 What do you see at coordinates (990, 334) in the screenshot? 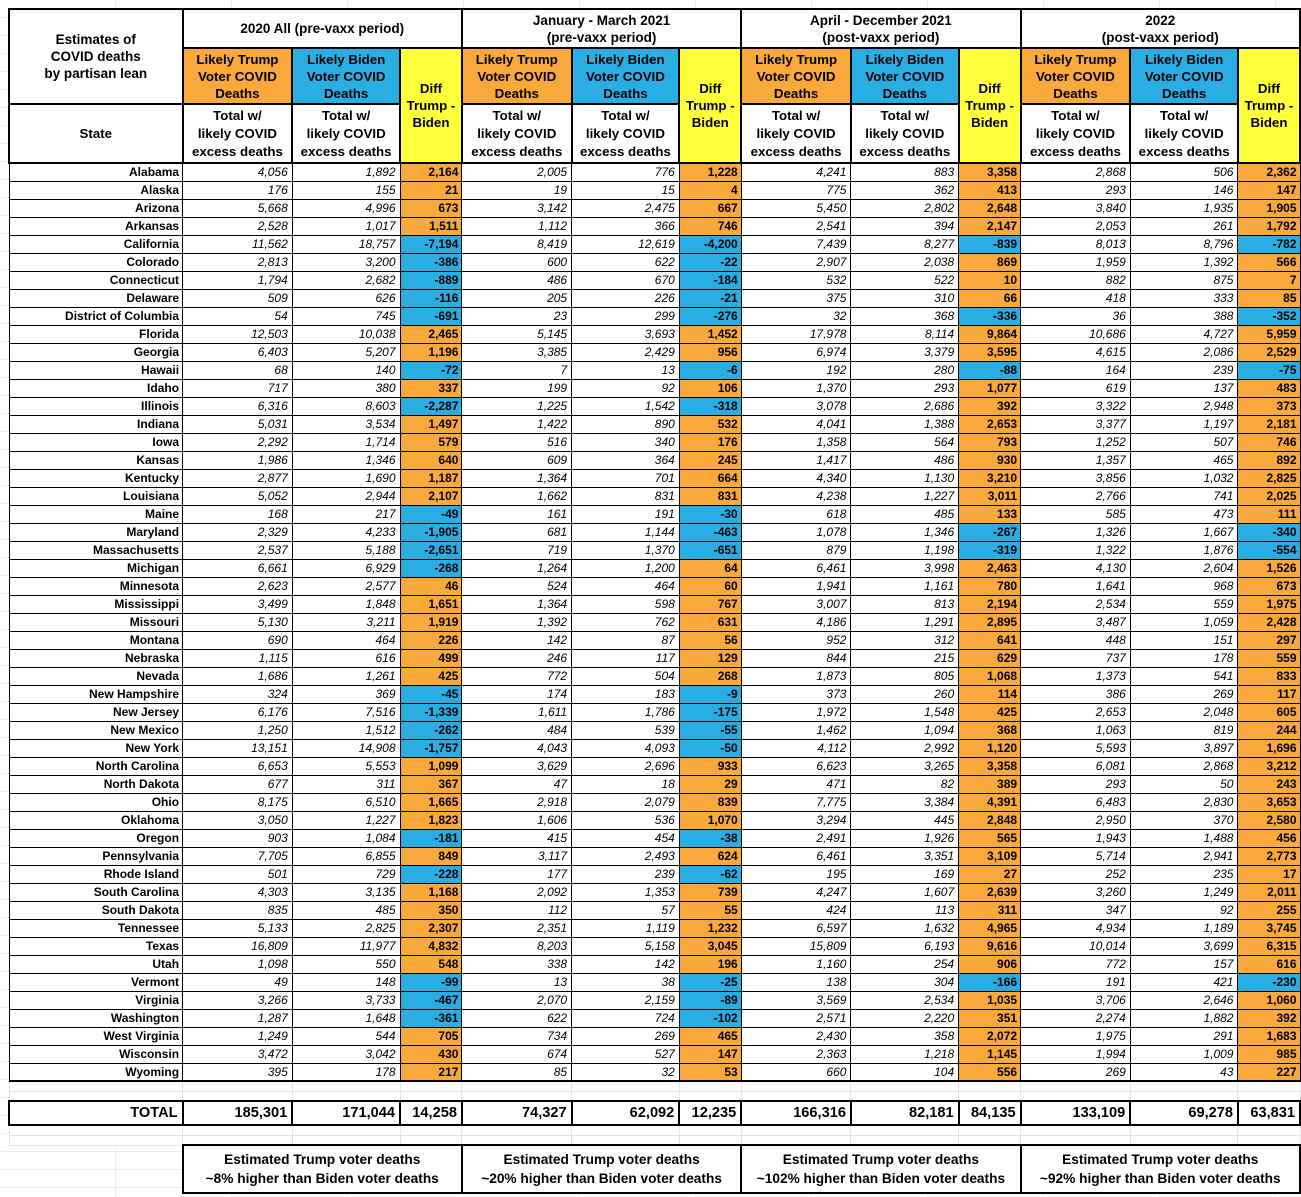
I see `diff-cell: 9,864` at bounding box center [990, 334].